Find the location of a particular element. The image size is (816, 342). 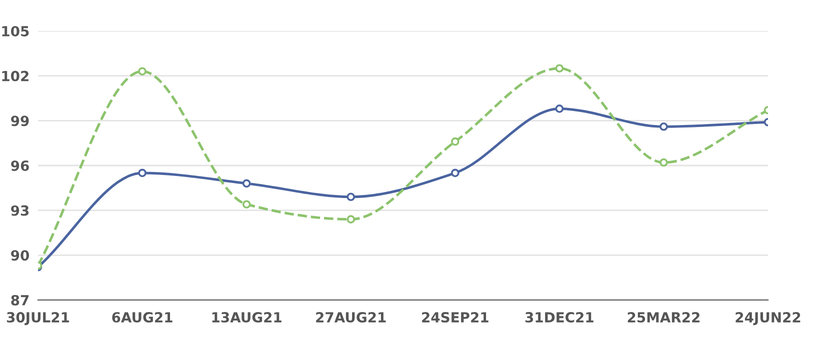

y-tick-label: 93 is located at coordinates (20, 210).